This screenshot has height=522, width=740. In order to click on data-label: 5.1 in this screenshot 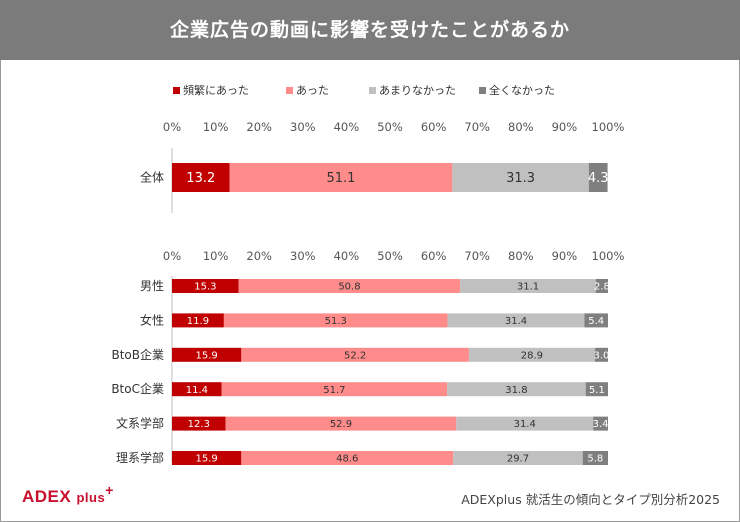, I will do `click(597, 390)`.